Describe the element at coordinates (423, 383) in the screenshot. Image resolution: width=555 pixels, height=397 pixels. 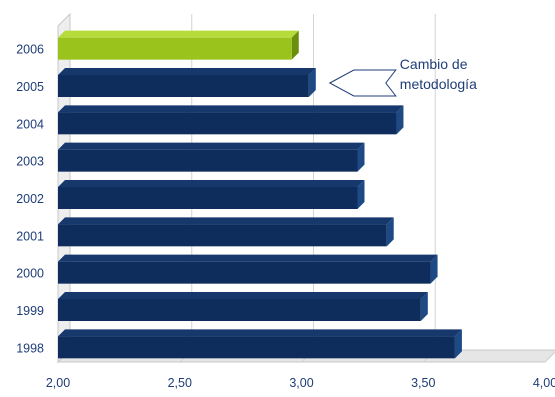
I see `x-tick-label: 3,50` at that location.